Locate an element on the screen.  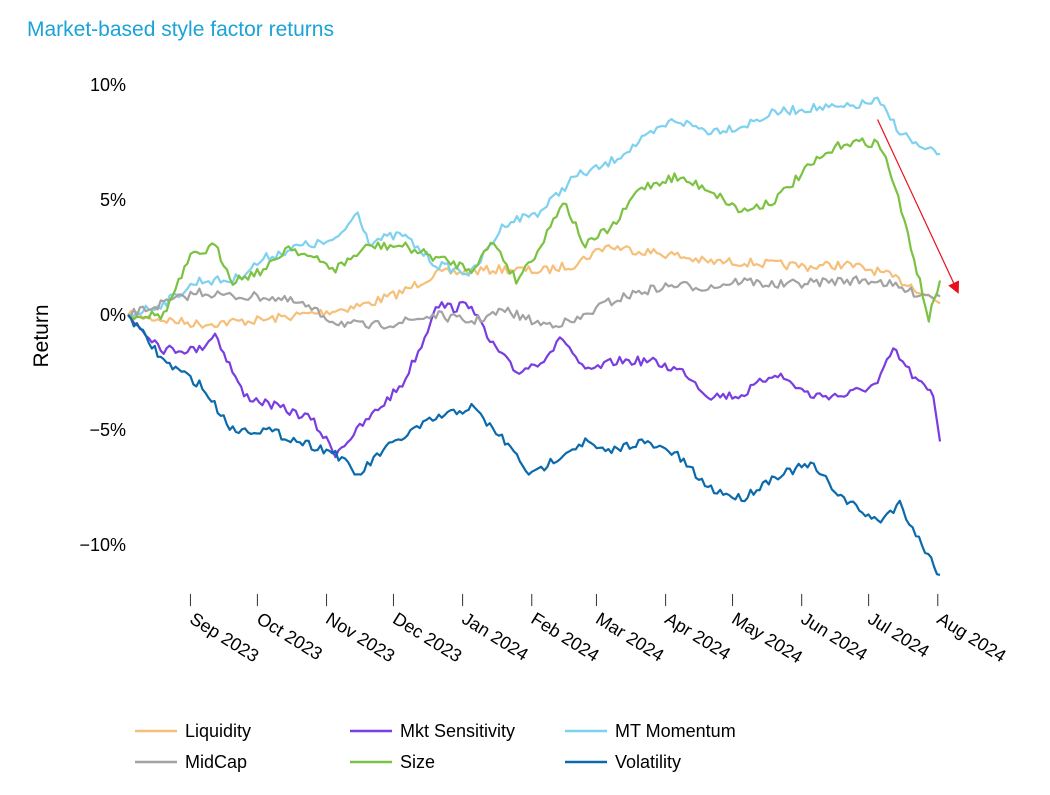
x-tick-label: Jul 2024 is located at coordinates (898, 634).